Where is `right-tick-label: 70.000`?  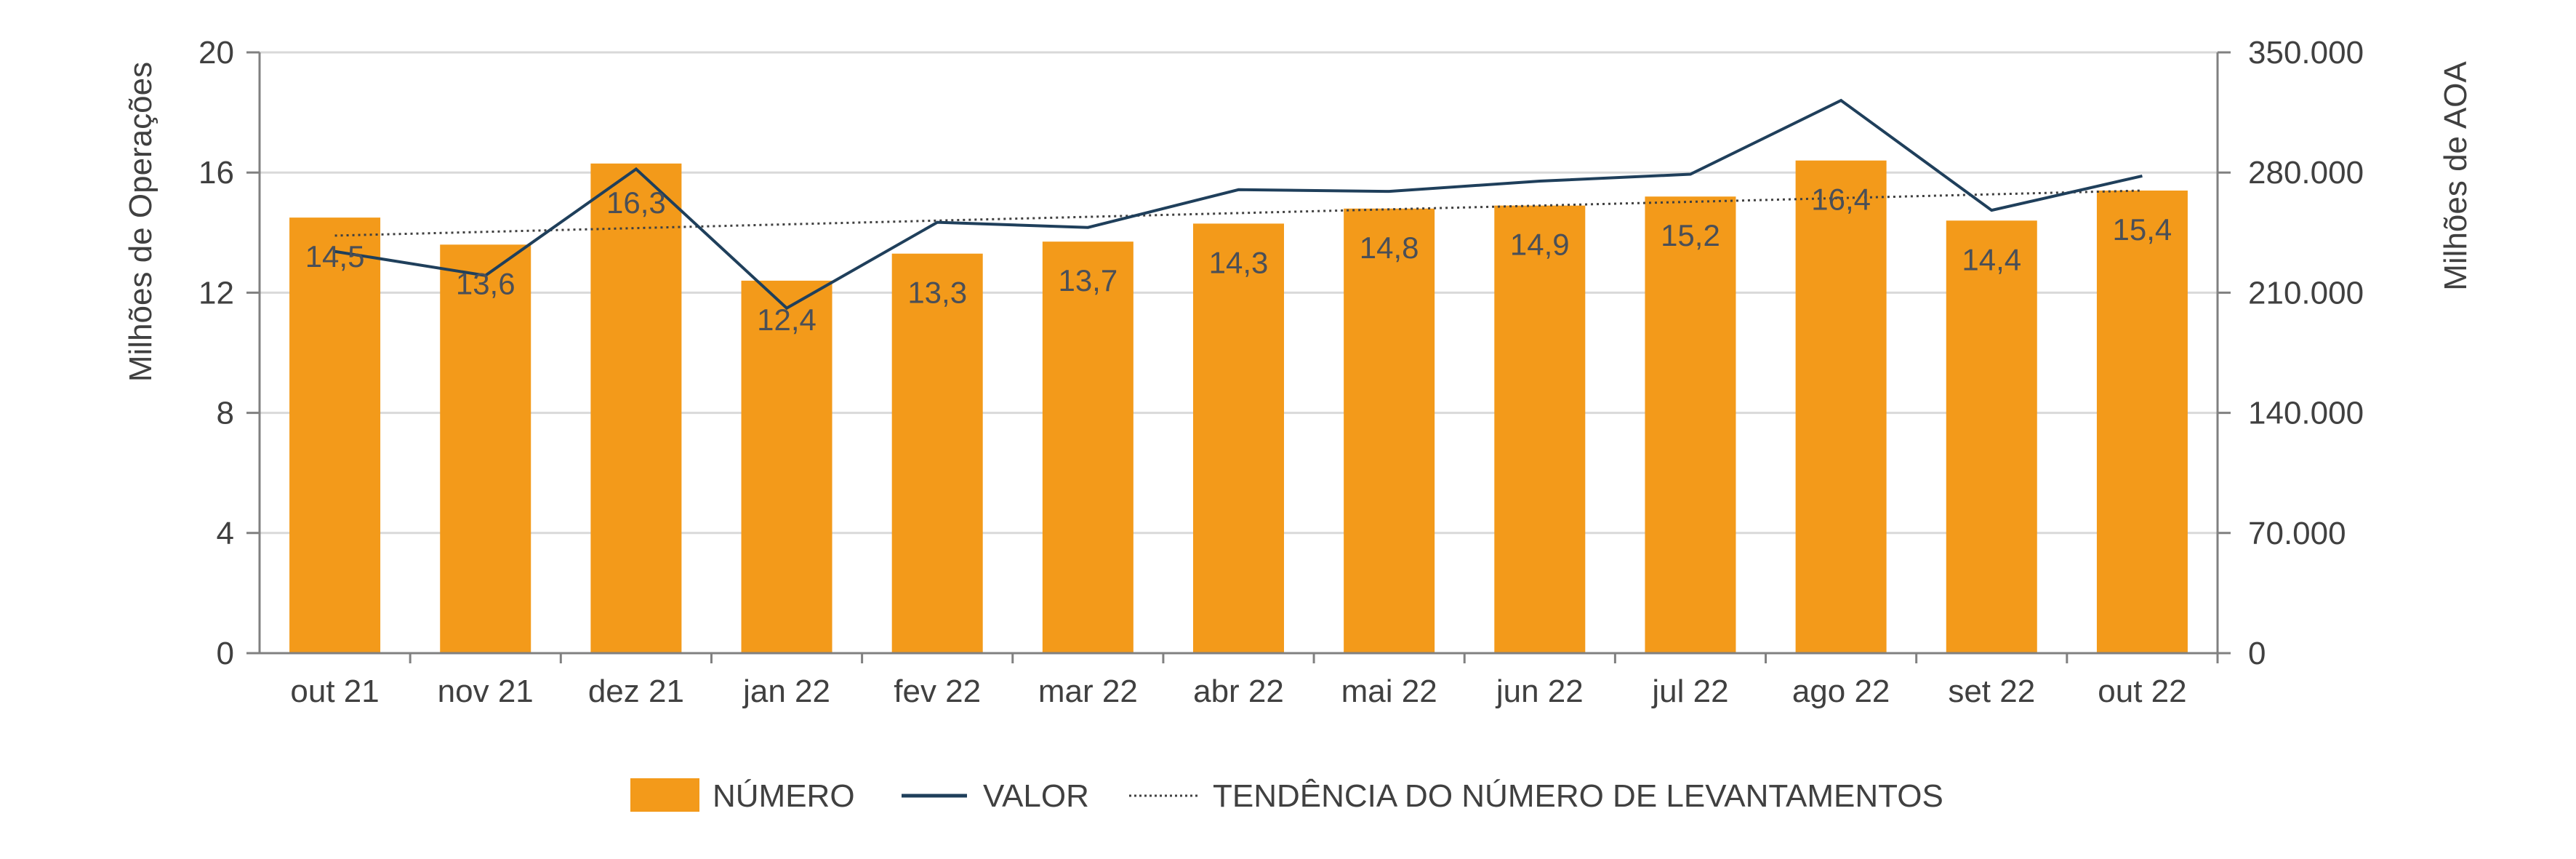 right-tick-label: 70.000 is located at coordinates (2297, 533).